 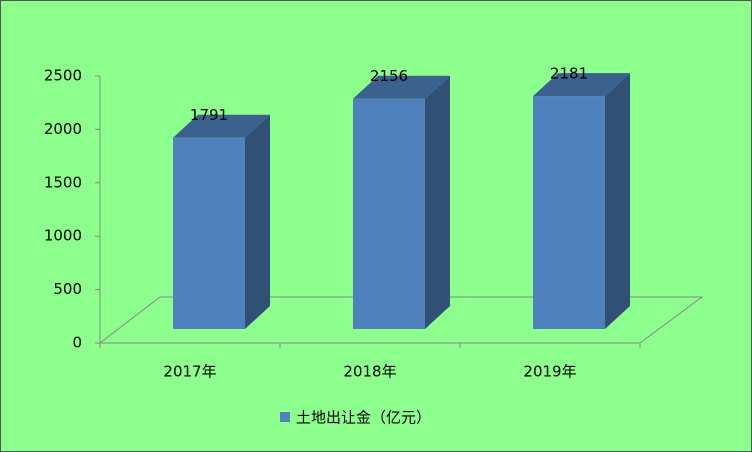 I want to click on legend-swatch, so click(x=285, y=417).